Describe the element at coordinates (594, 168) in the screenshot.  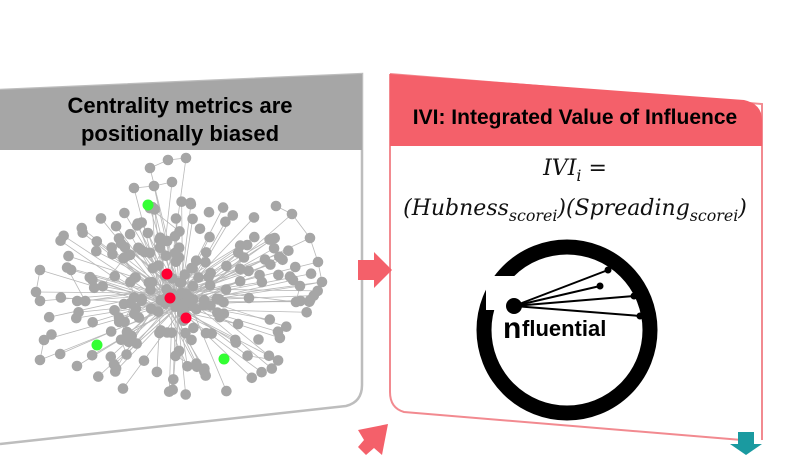
I see `formula-equals: =` at that location.